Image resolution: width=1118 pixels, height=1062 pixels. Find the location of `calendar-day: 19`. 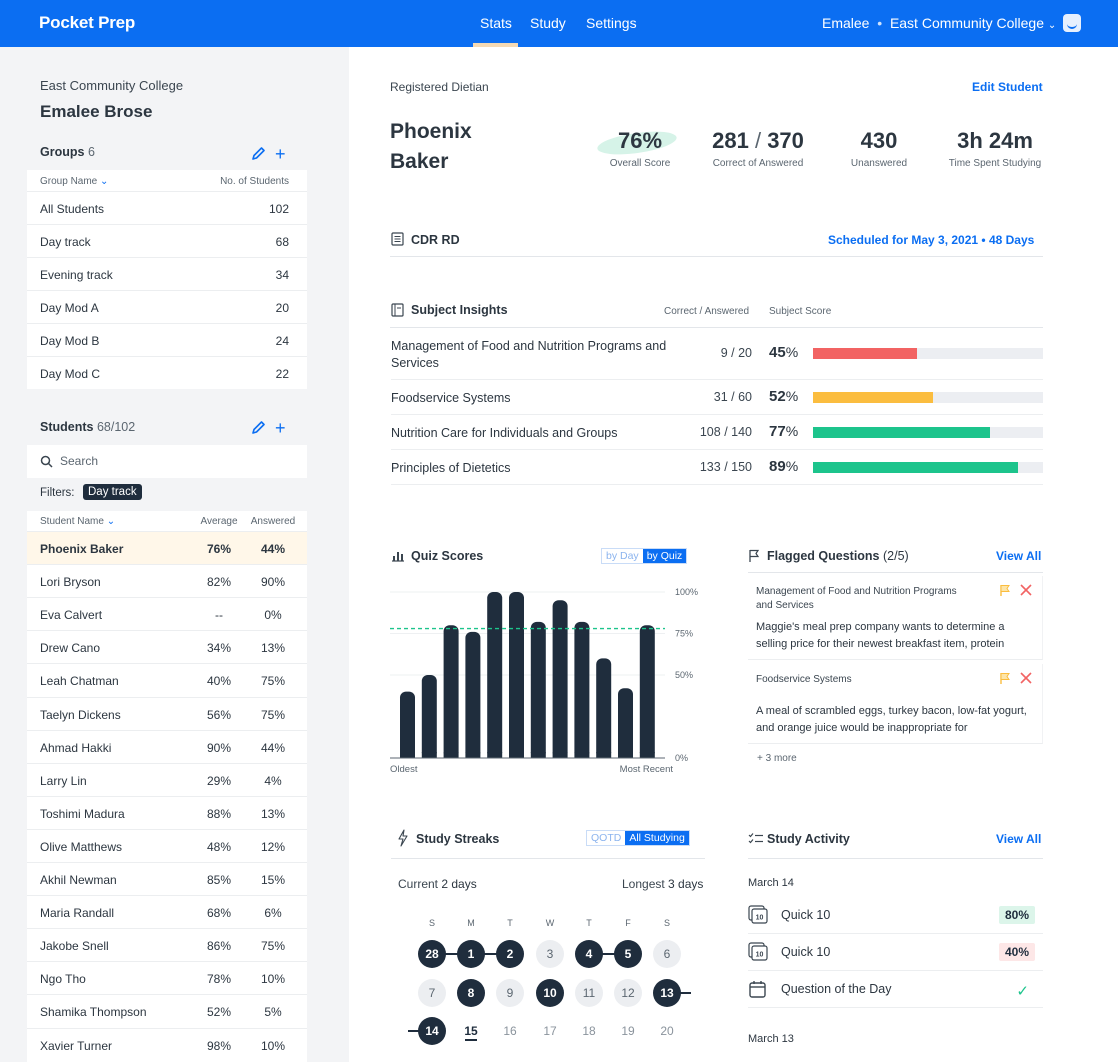

calendar-day: 19 is located at coordinates (628, 1031).